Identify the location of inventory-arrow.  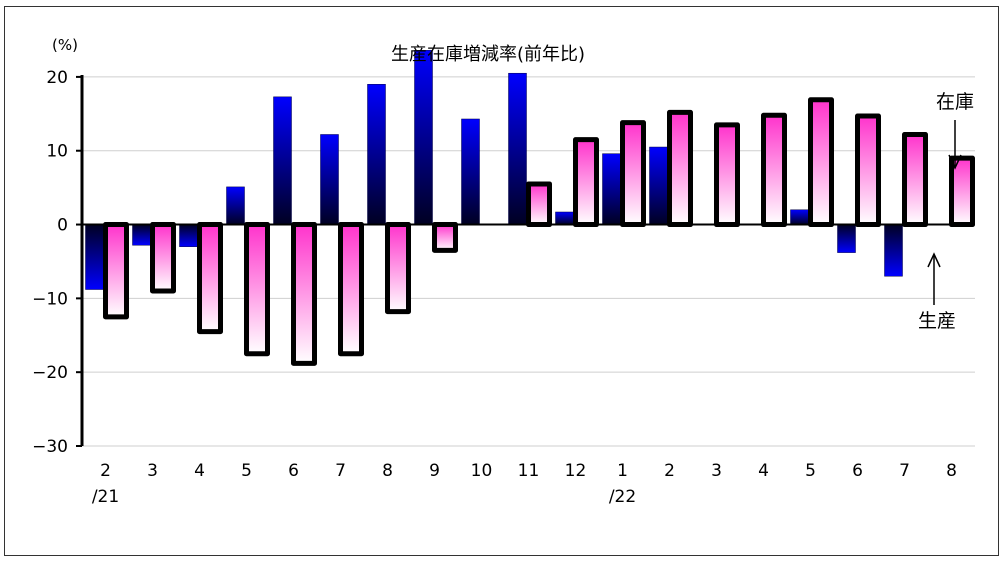
(955, 145).